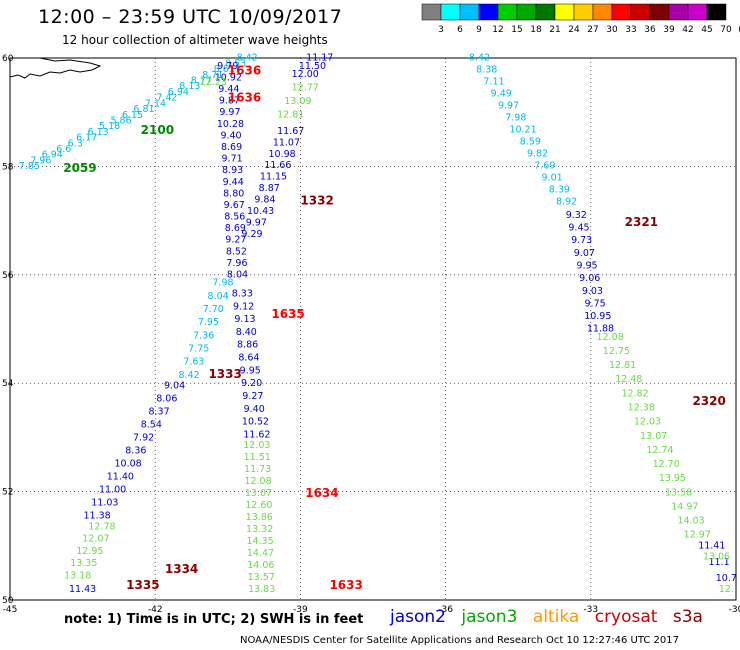  Describe the element at coordinates (254, 409) in the screenshot. I see `wave-height-value: 9.40` at that location.